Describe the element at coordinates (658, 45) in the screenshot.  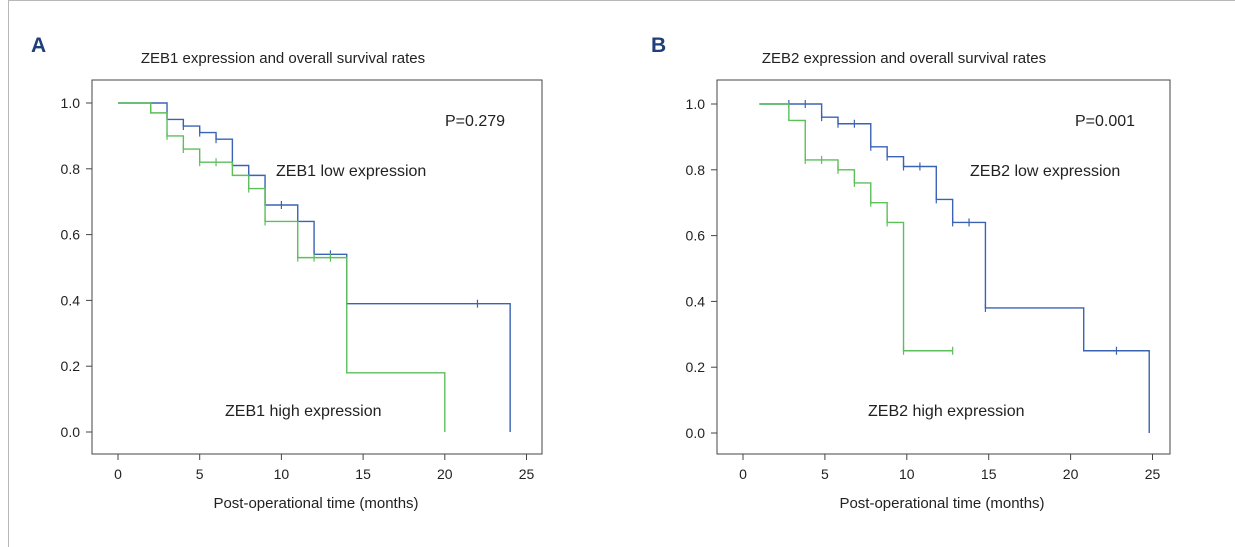
I see `panel-b-letter: B` at that location.